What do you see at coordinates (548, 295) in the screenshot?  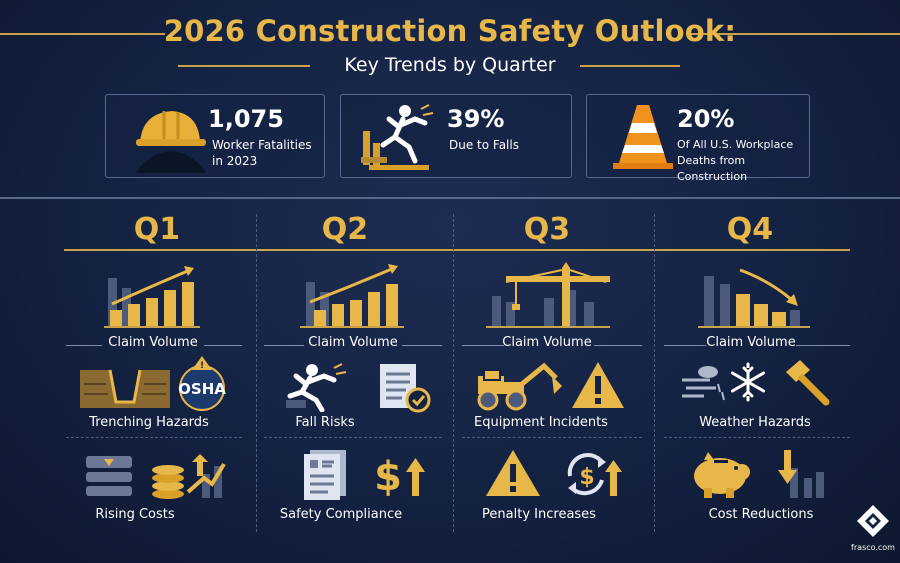 I see `crane-bar-chart-icon` at bounding box center [548, 295].